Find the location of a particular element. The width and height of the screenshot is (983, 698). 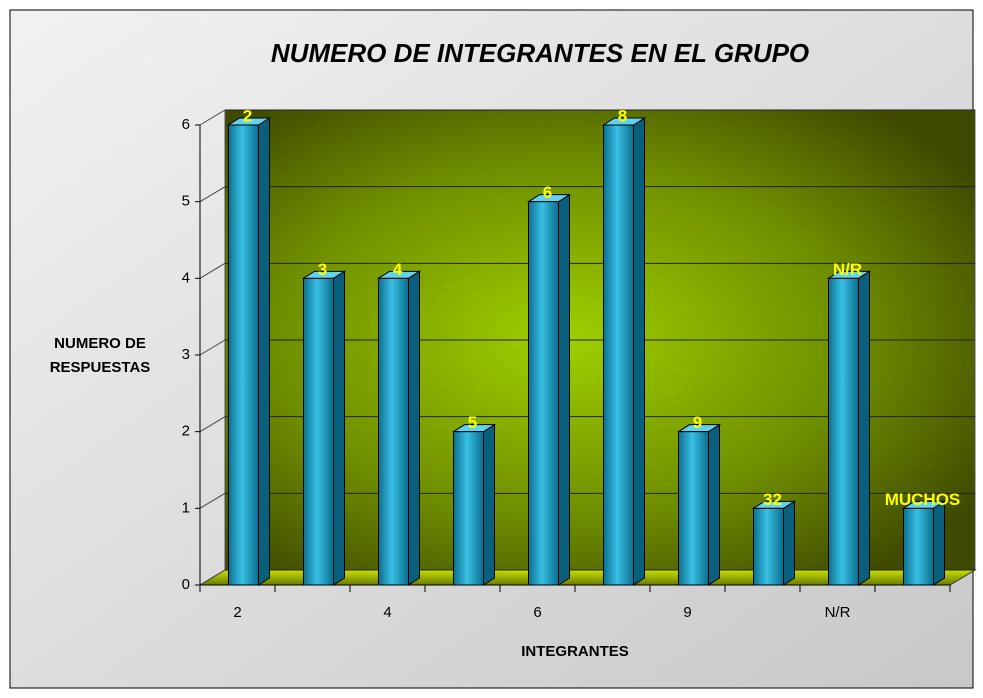

x-tick-label: N/R is located at coordinates (838, 612).